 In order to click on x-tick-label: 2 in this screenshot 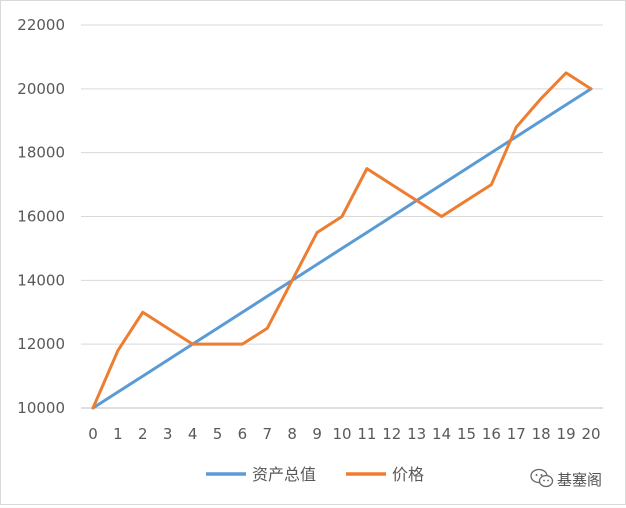, I will do `click(143, 434)`.